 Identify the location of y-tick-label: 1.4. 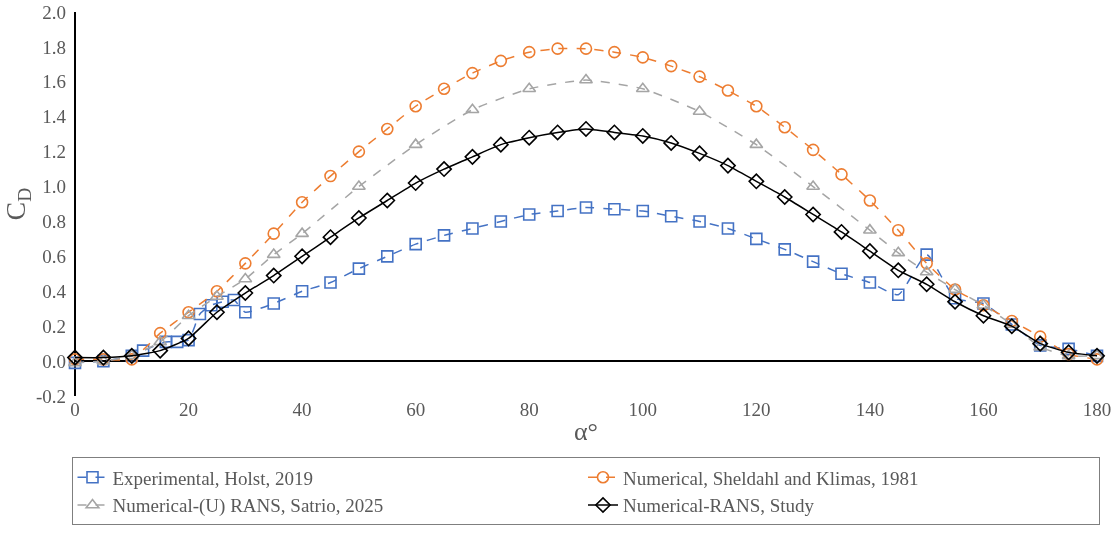
(54, 117).